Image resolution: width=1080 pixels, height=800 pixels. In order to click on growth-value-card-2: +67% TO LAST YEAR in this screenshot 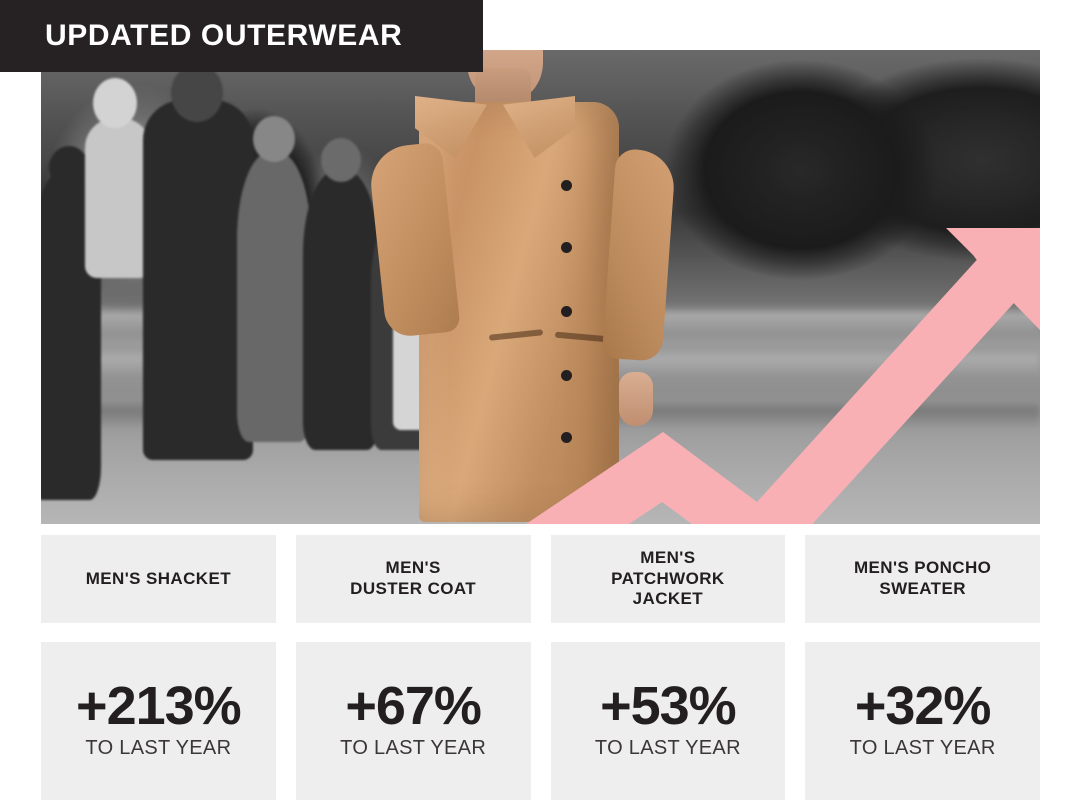, I will do `click(413, 721)`.